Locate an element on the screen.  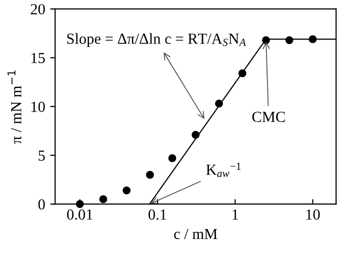
x-tick-label: 0.01 is located at coordinates (79, 214).